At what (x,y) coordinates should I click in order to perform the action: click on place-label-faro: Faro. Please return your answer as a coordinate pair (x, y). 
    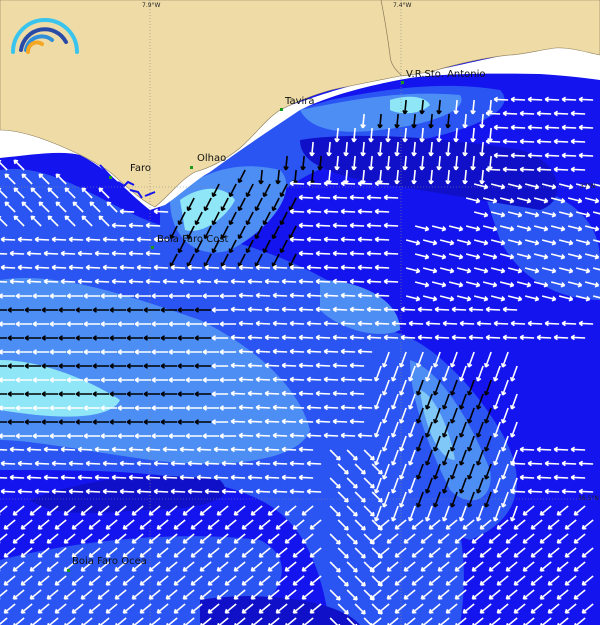
    Looking at the image, I should click on (140, 168).